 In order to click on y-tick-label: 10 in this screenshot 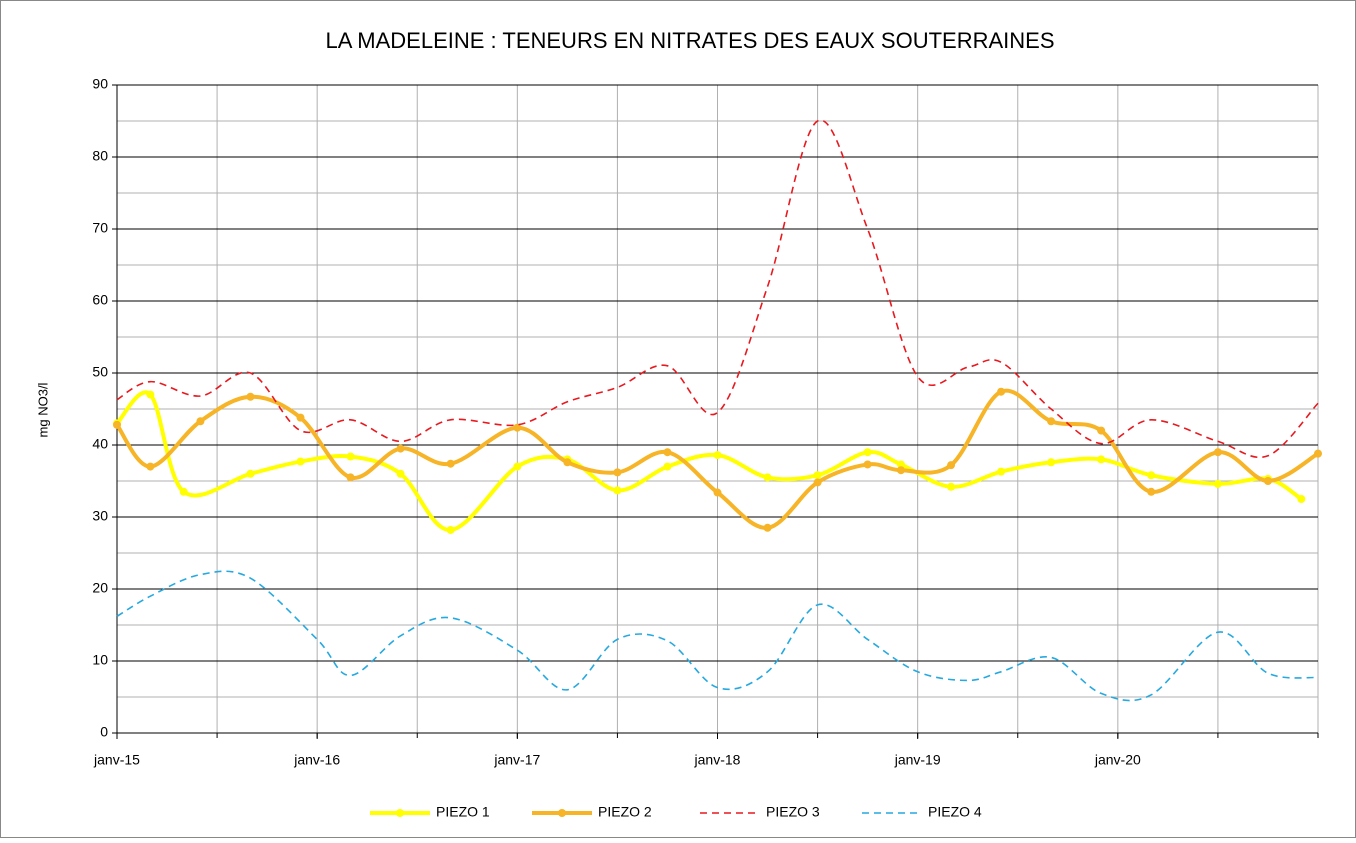, I will do `click(100, 660)`.